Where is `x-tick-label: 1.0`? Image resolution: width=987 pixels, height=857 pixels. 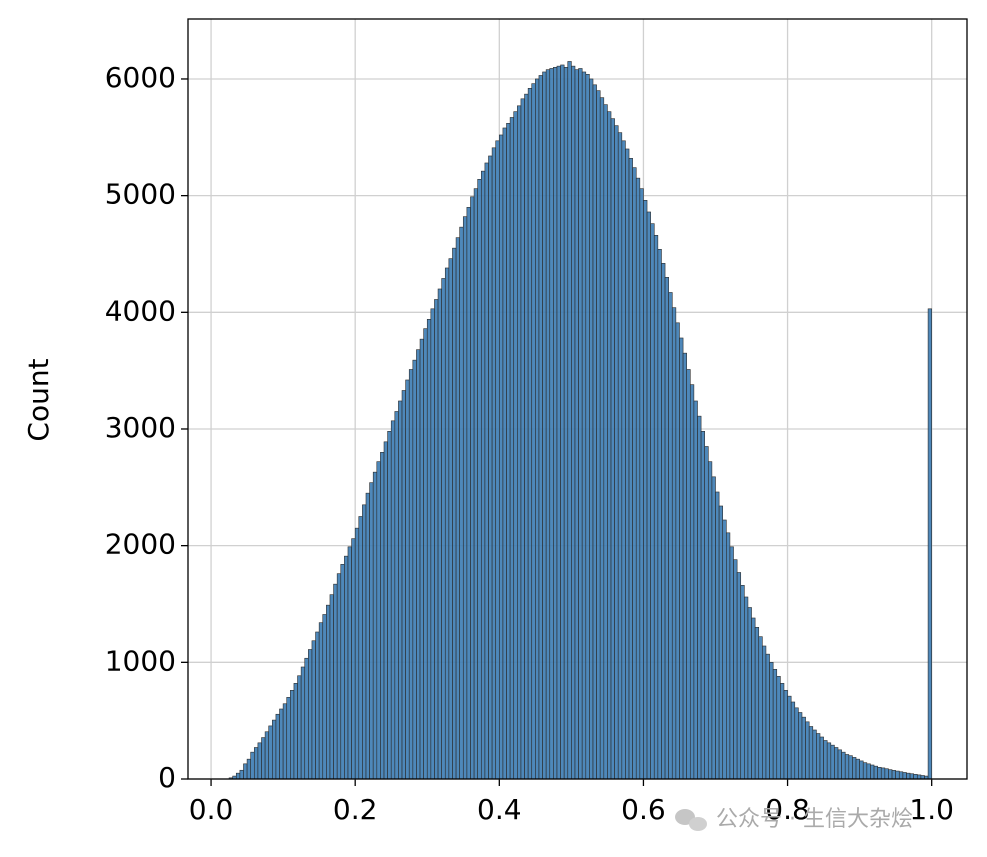 x-tick-label: 1.0 is located at coordinates (931, 809).